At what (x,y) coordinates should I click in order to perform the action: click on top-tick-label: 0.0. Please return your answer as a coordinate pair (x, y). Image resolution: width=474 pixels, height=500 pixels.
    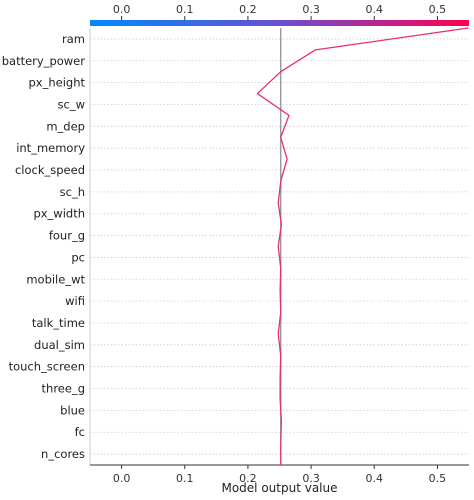
    Looking at the image, I should click on (122, 9).